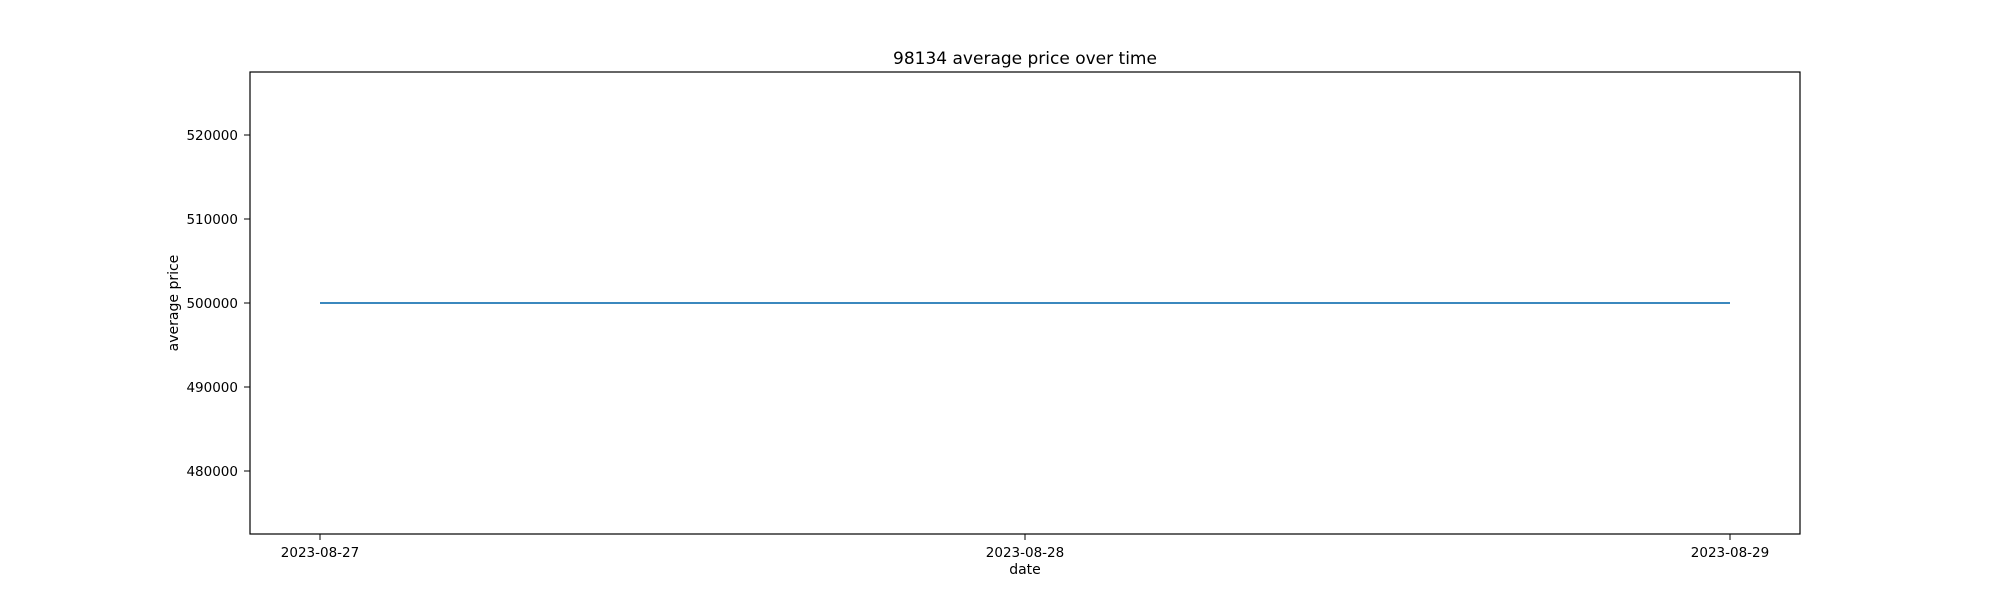  Describe the element at coordinates (212, 220) in the screenshot. I see `y-tick-label: 510000` at that location.